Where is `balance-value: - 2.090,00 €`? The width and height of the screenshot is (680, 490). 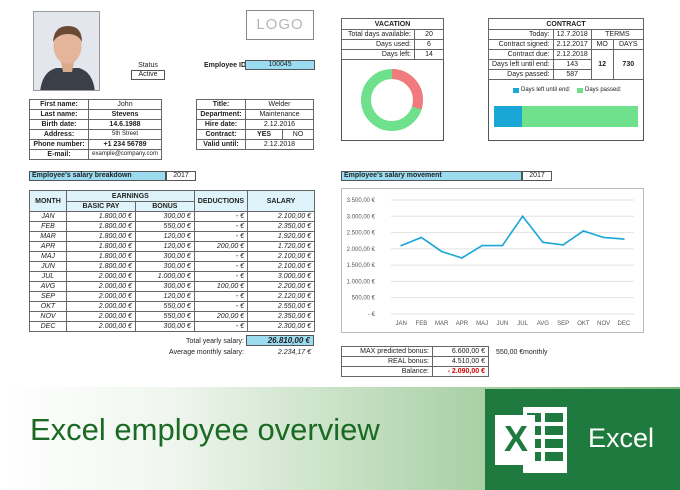
balance-value: - 2.090,00 € is located at coordinates (460, 371).